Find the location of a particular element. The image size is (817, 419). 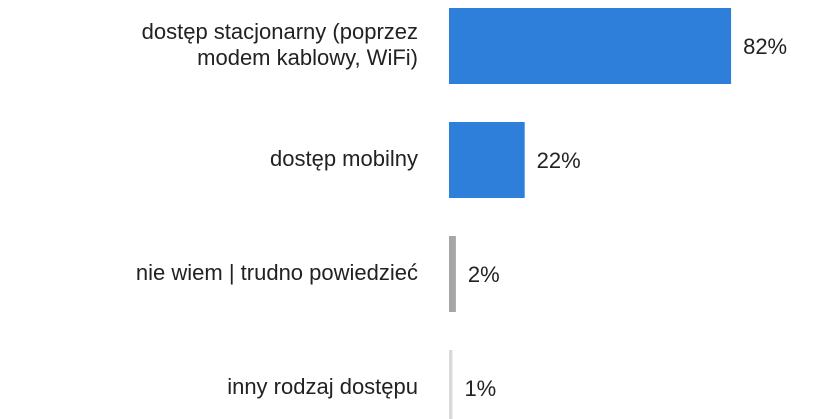

category-label: nie wiem | trudno powiedzieć is located at coordinates (277, 272).